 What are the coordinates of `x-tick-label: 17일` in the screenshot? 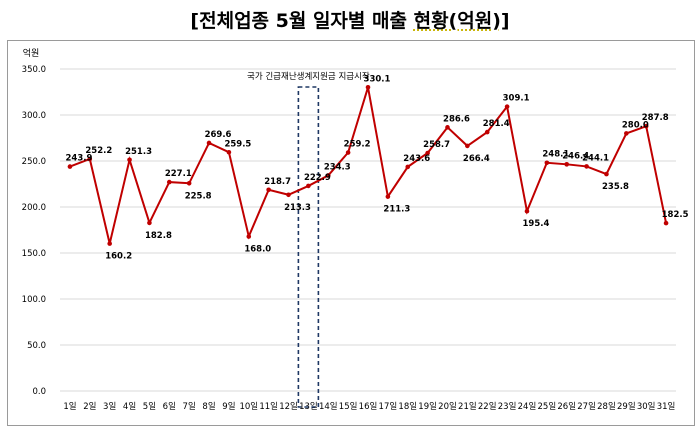 It's located at (388, 407).